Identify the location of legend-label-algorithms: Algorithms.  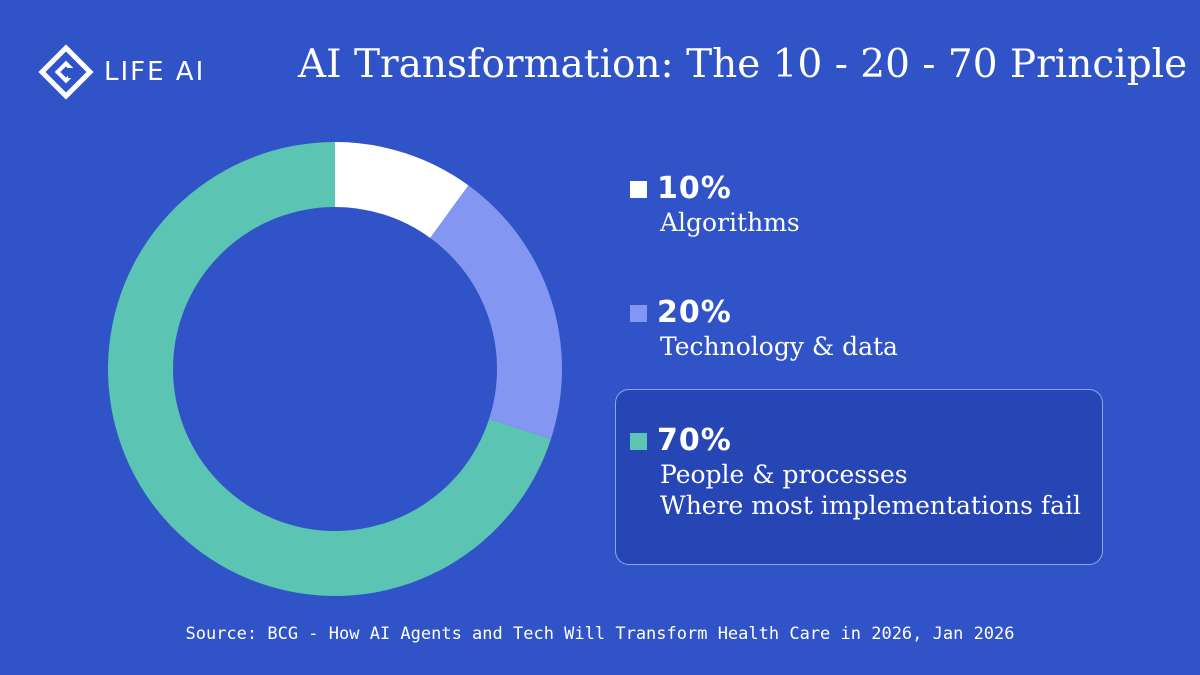
(730, 222).